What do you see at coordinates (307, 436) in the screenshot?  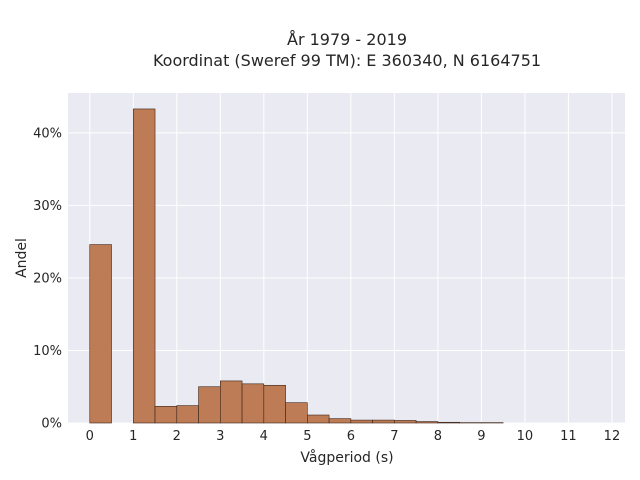 I see `x-tick-label: 5` at bounding box center [307, 436].